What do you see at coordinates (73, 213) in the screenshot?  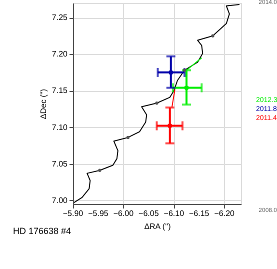 I see `x-tick-label: −5.90` at bounding box center [73, 213].